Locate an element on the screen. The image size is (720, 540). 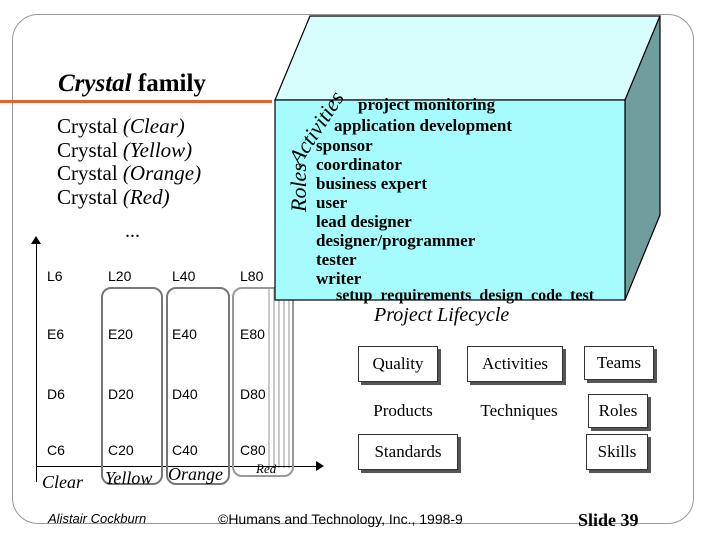
slide-number: Slide 39 is located at coordinates (608, 520).